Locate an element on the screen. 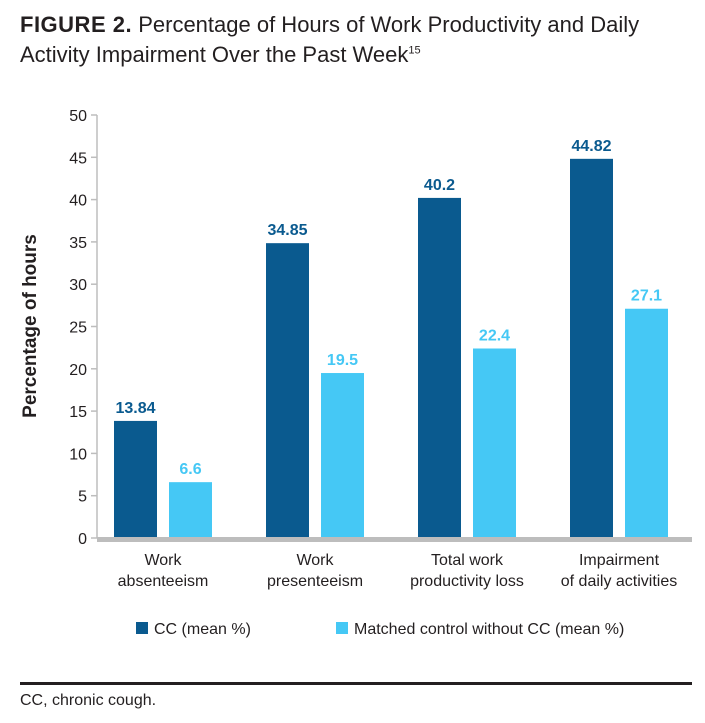  y-tick-label: 15 is located at coordinates (78, 412).